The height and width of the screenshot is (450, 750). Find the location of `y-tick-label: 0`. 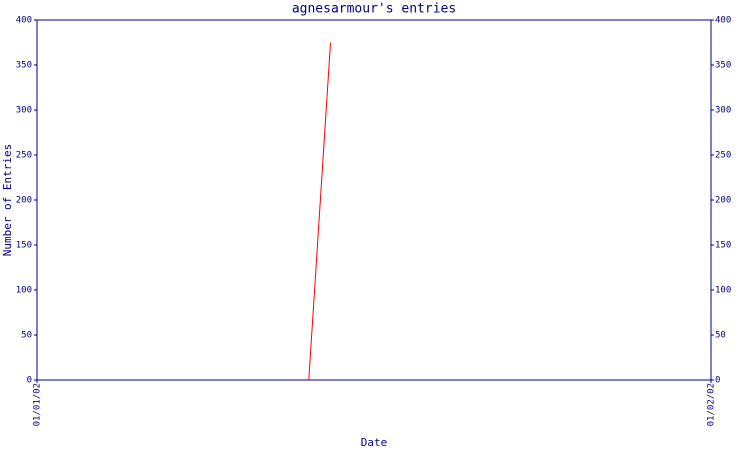

y-tick-label: 0 is located at coordinates (29, 381).